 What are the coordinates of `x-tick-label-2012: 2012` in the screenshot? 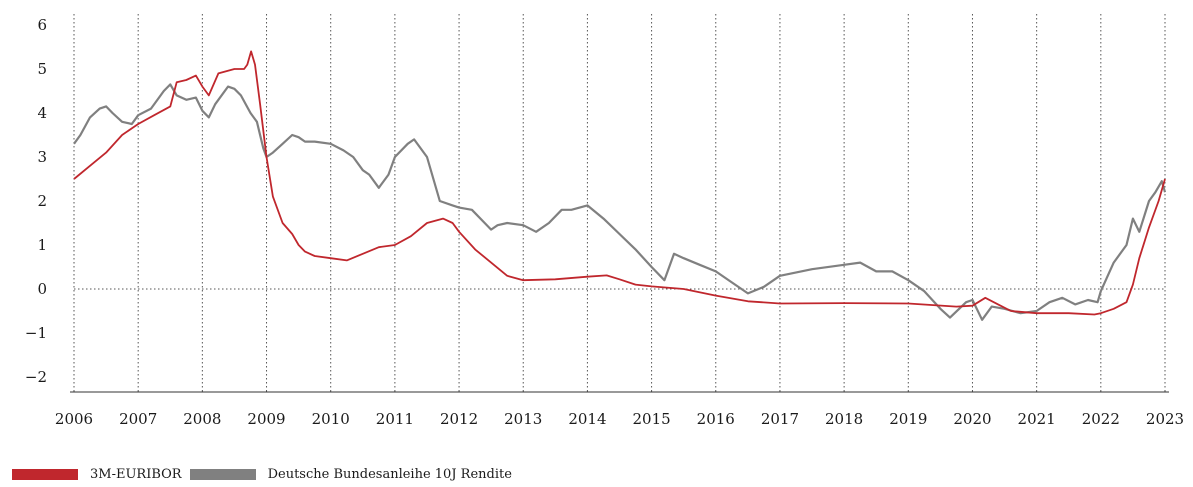 It's located at (459, 419).